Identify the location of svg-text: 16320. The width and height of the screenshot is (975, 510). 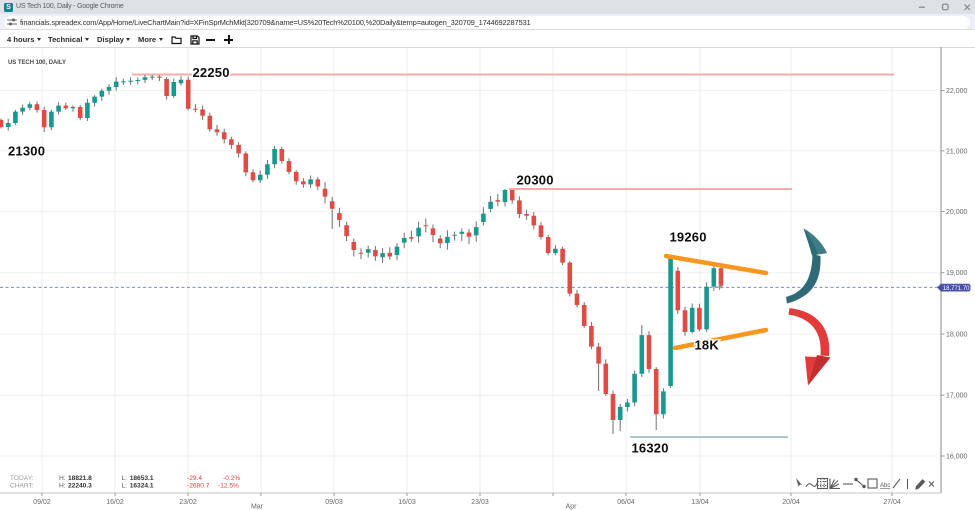
(650, 448).